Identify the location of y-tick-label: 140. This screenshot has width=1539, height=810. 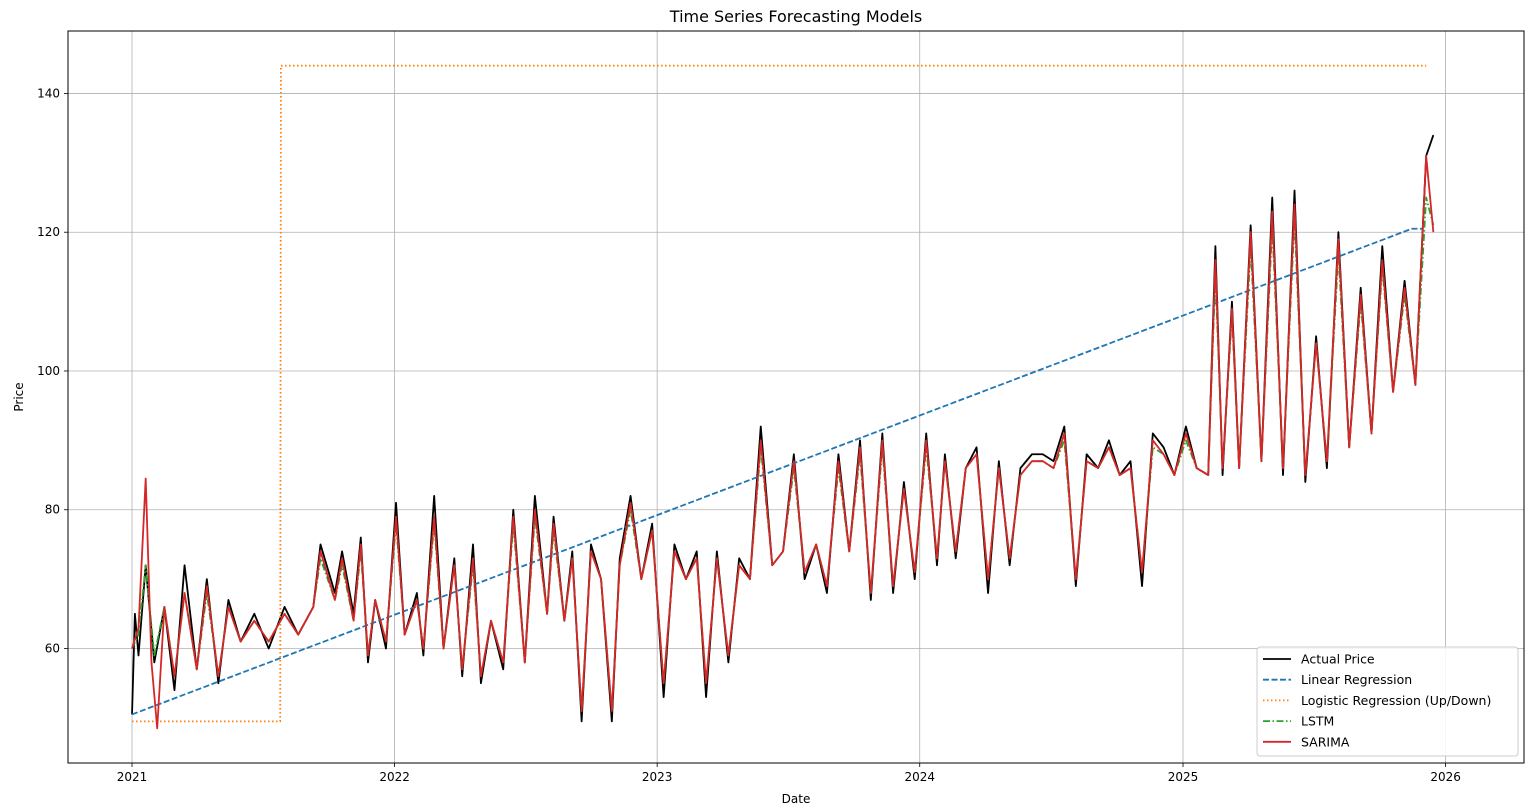
(48, 93).